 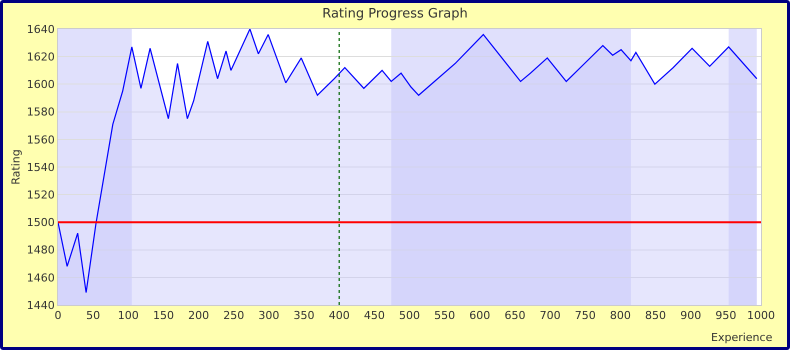 What do you see at coordinates (40, 250) in the screenshot?
I see `y-tick-label: 1480` at bounding box center [40, 250].